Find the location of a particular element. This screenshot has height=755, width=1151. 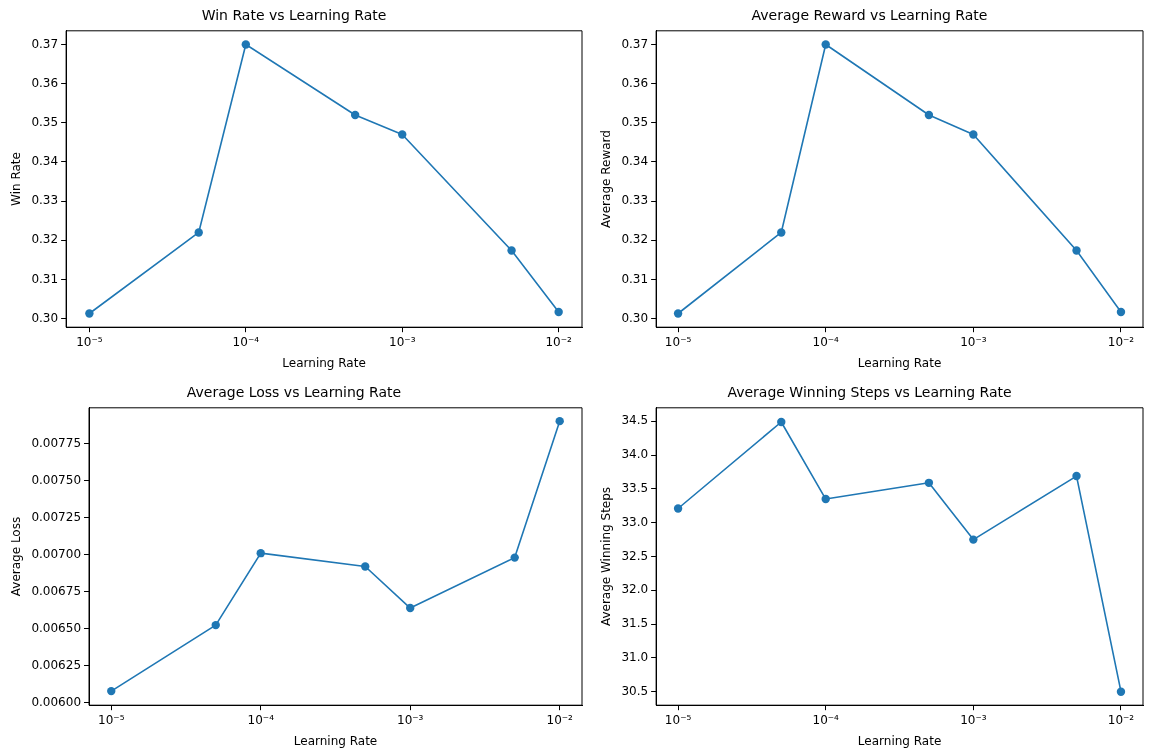

chart-title: Average Reward vs Learning Rate is located at coordinates (869, 15).